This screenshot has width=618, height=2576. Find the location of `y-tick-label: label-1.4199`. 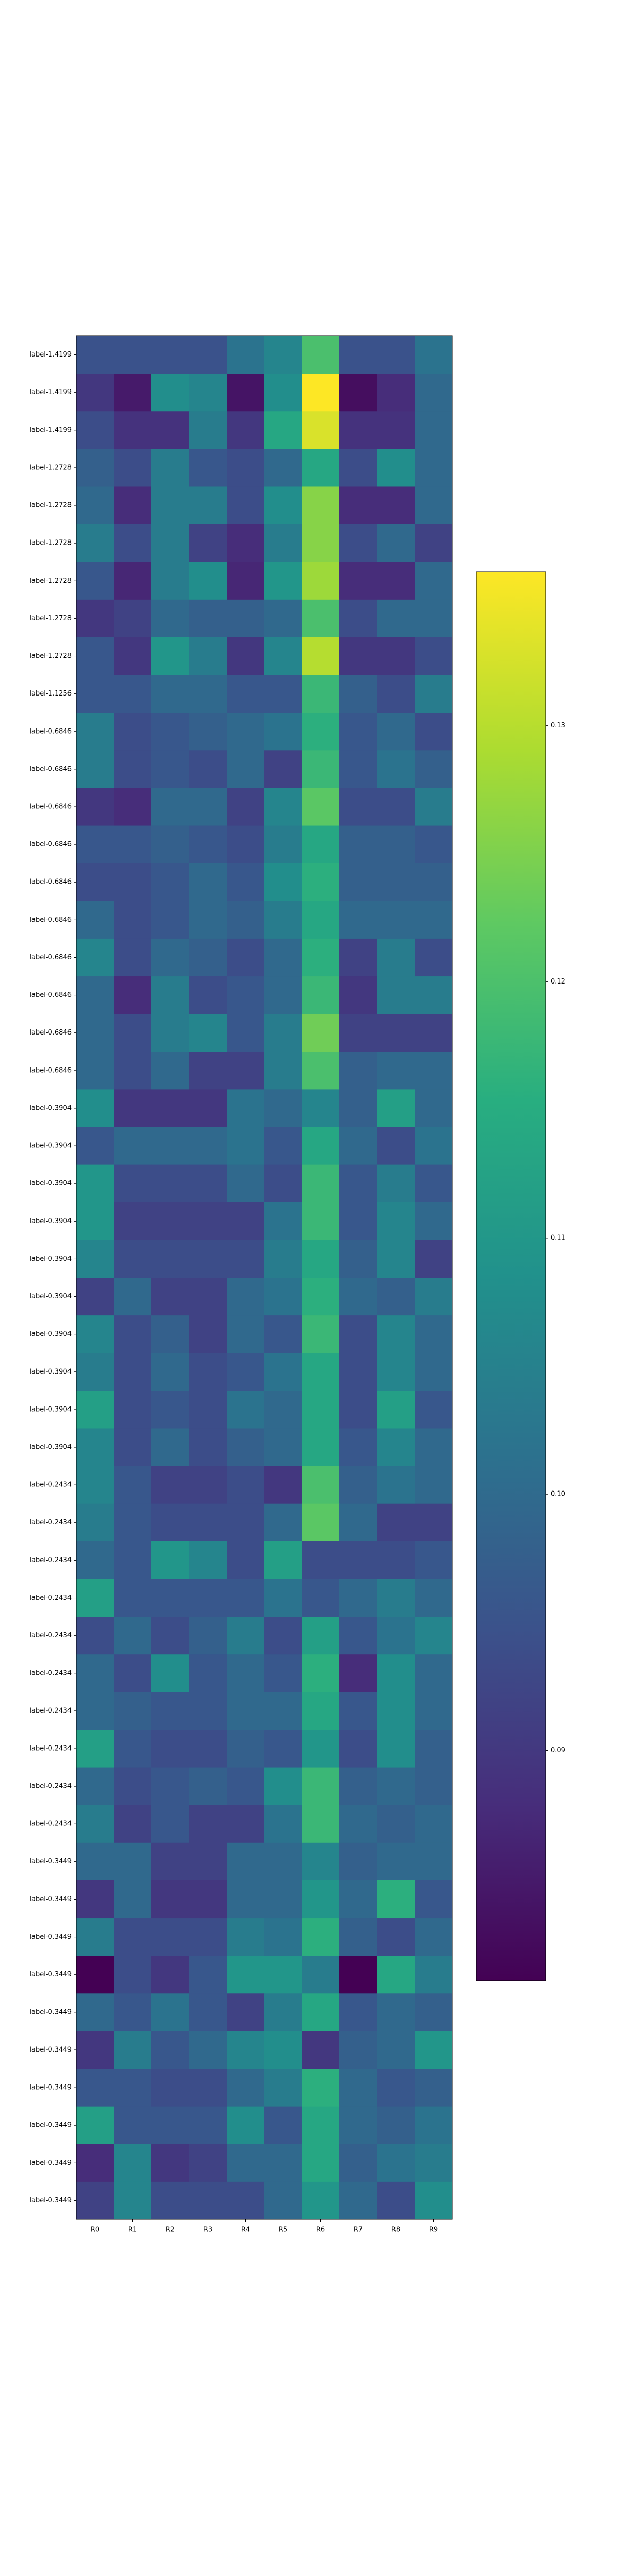

y-tick-label: label-1.4199 is located at coordinates (51, 430).